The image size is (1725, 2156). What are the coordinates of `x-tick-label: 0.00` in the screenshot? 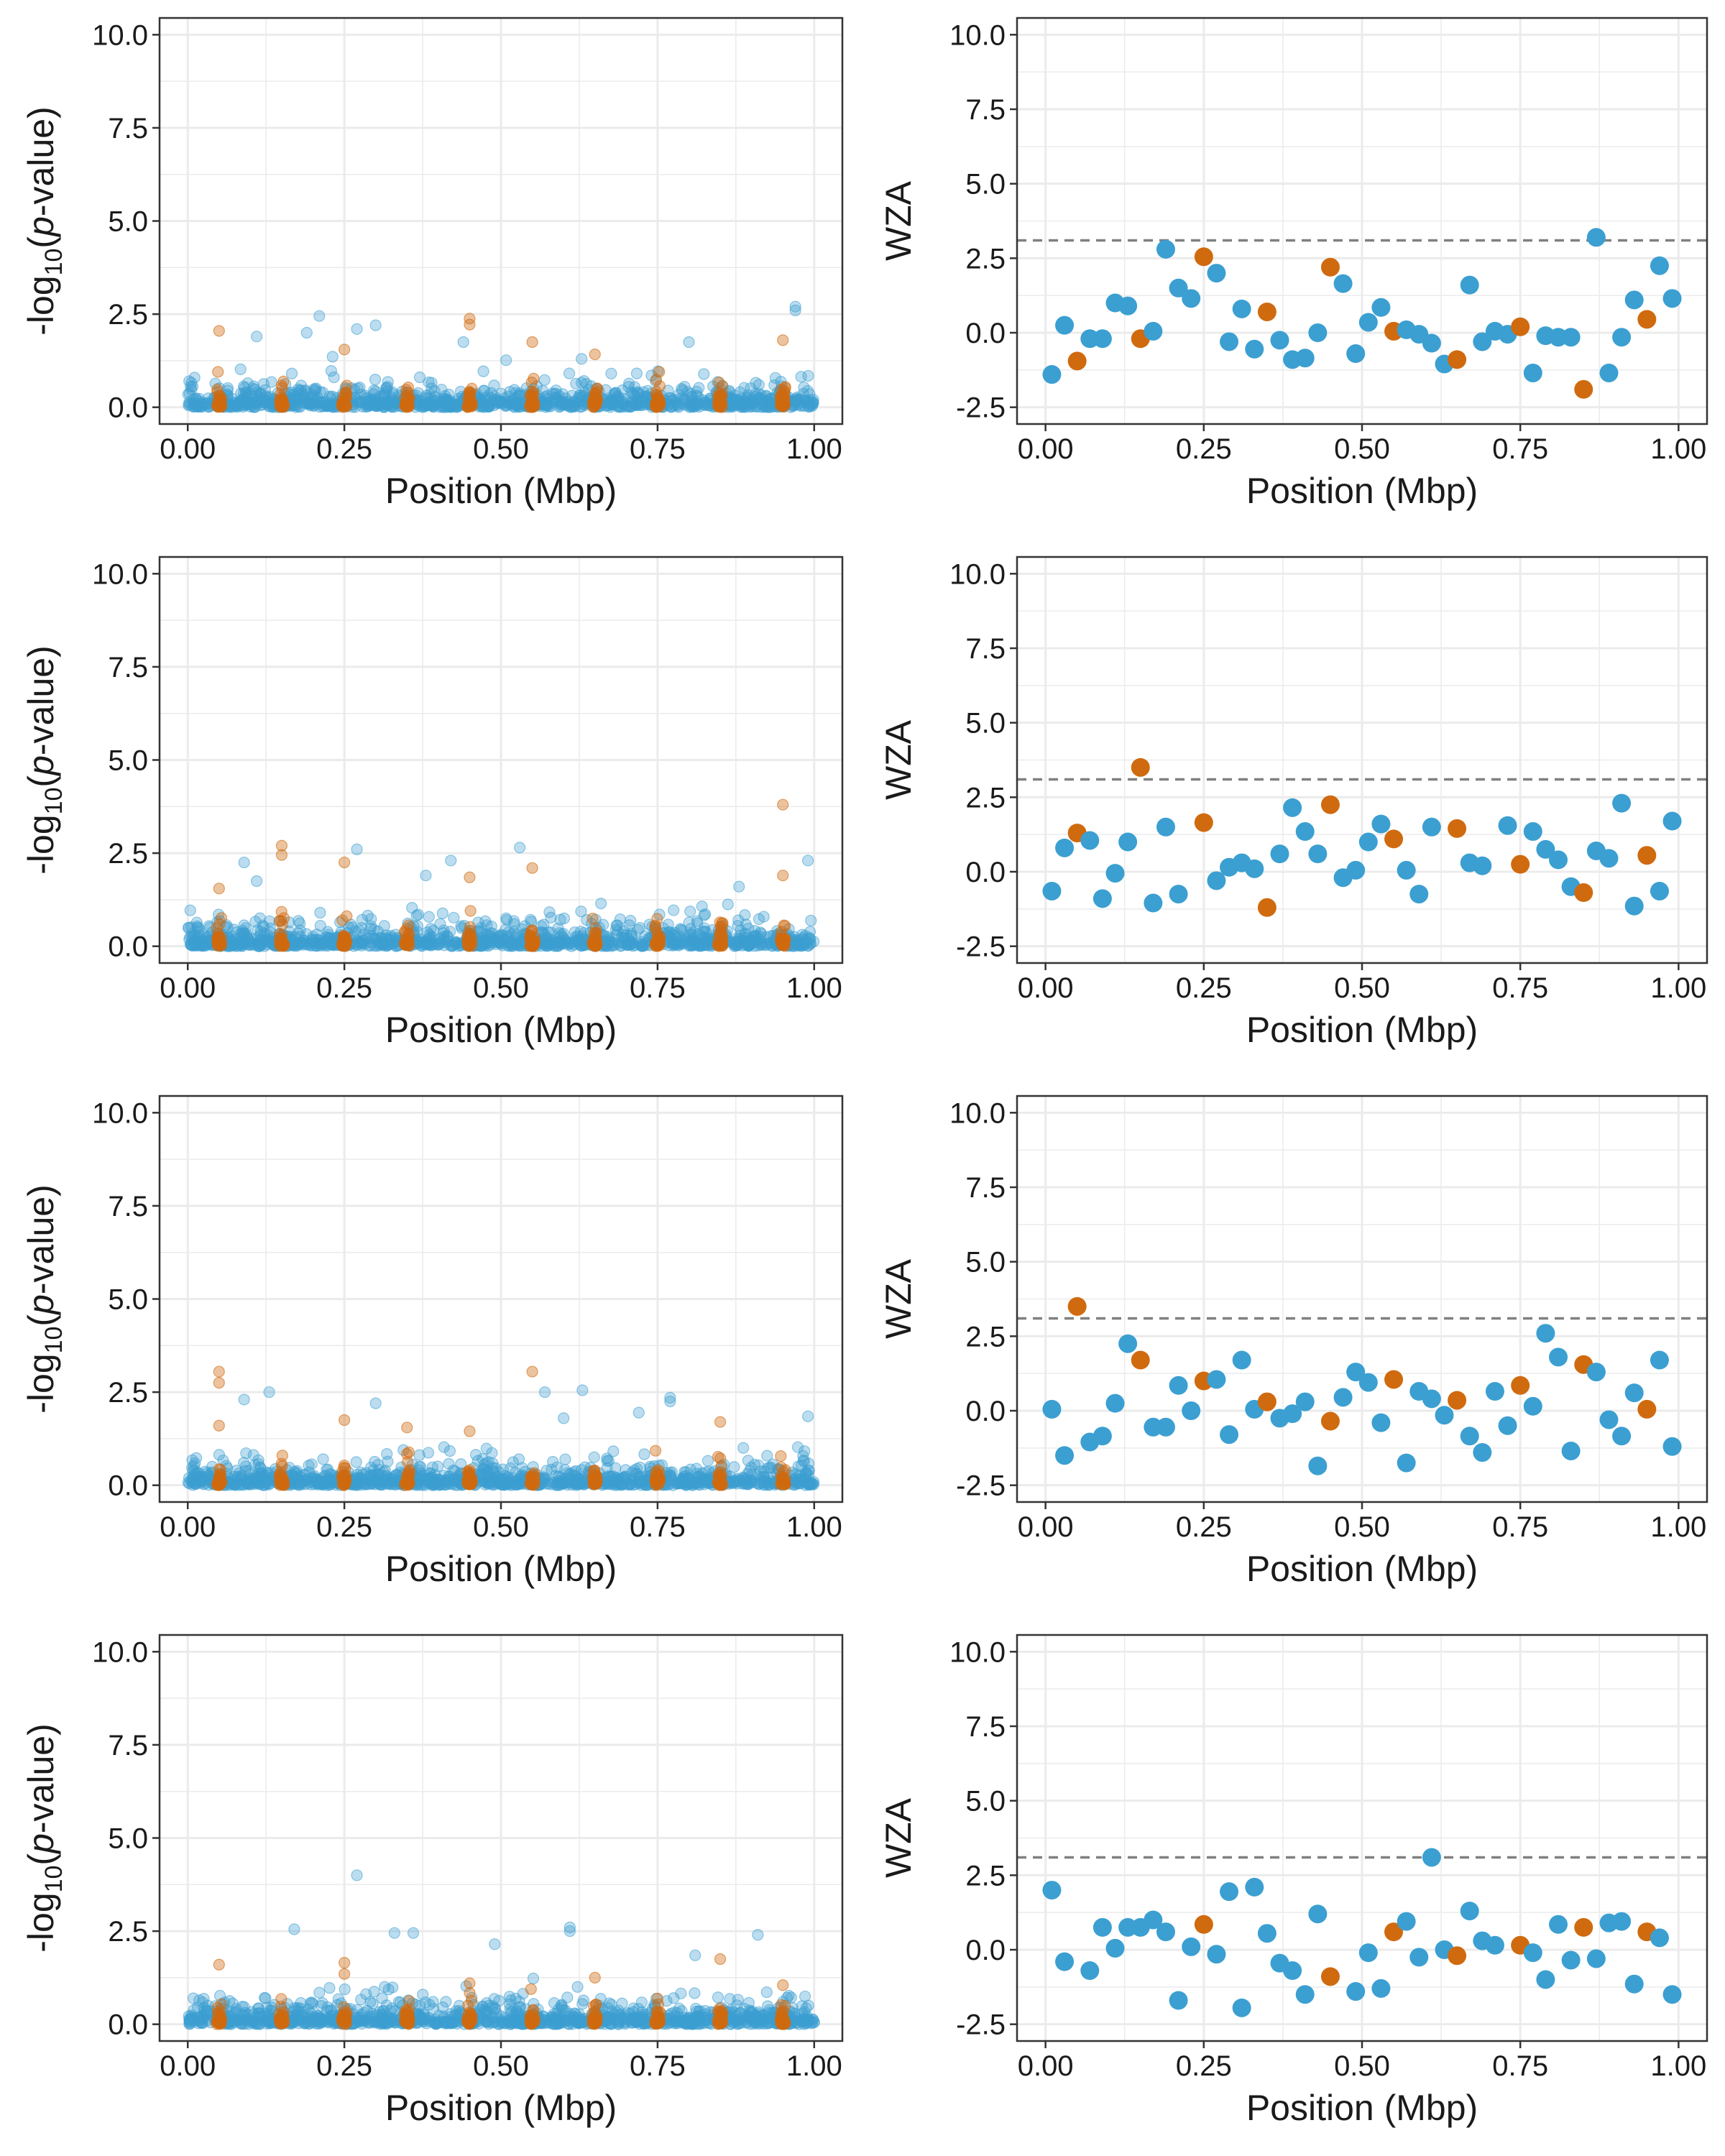 It's located at (1046, 449).